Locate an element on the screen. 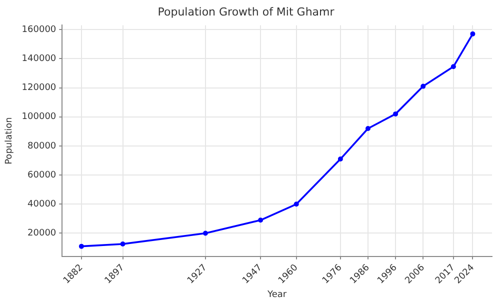 The height and width of the screenshot is (300, 500). y-tick-label: 160000 is located at coordinates (39, 29).